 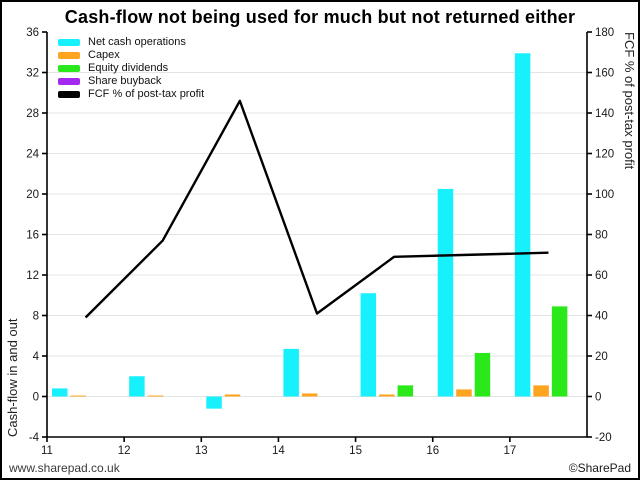 I want to click on sharepad-url-text: www.sharepad.co.uk, so click(x=64, y=468).